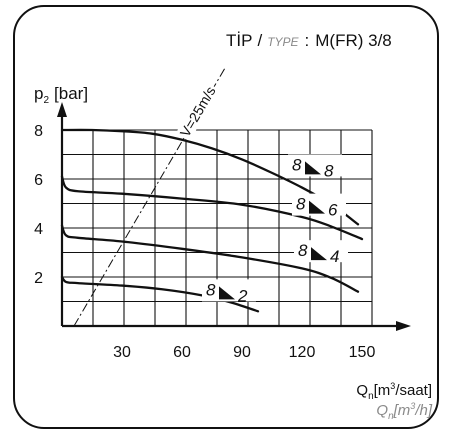  What do you see at coordinates (382, 410) in the screenshot?
I see `x-axis-en-symbol: Q` at bounding box center [382, 410].